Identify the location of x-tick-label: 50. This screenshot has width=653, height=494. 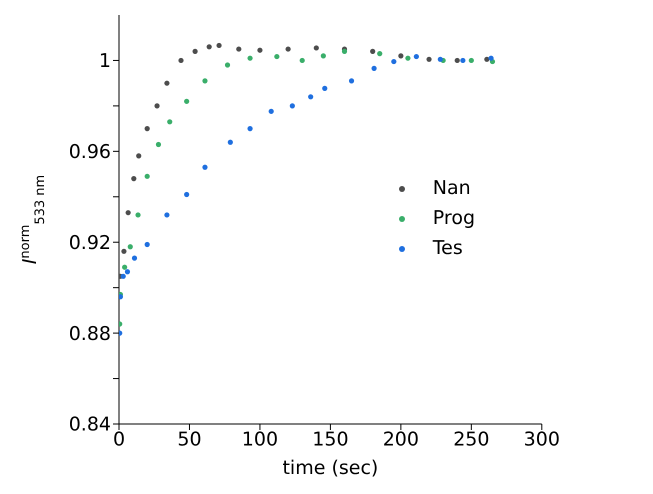
(189, 439).